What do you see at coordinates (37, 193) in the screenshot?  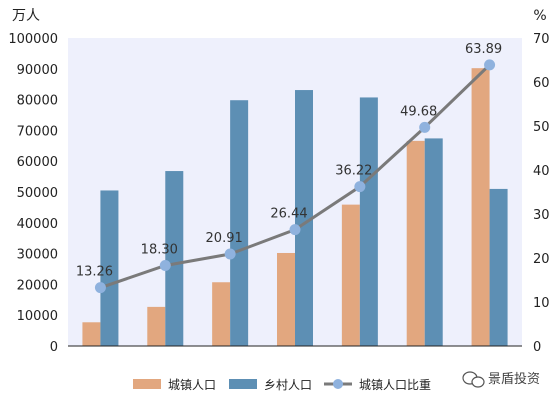 I see `left-tick-label: 50000` at bounding box center [37, 193].